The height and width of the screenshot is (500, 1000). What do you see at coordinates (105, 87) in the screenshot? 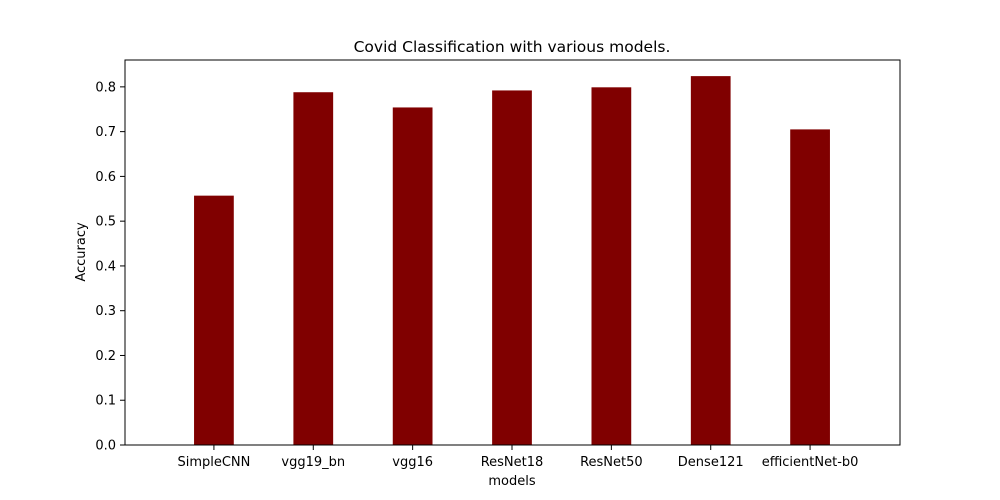
I see `y-tick-label: 0.8` at bounding box center [105, 87].